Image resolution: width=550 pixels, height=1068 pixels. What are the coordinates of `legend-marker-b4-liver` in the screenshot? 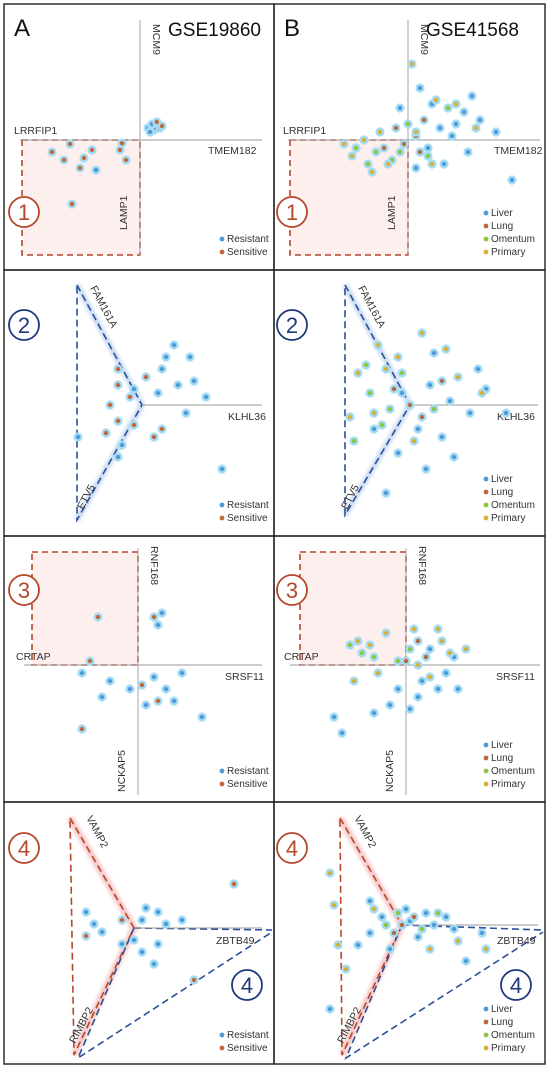 It's located at (486, 1009).